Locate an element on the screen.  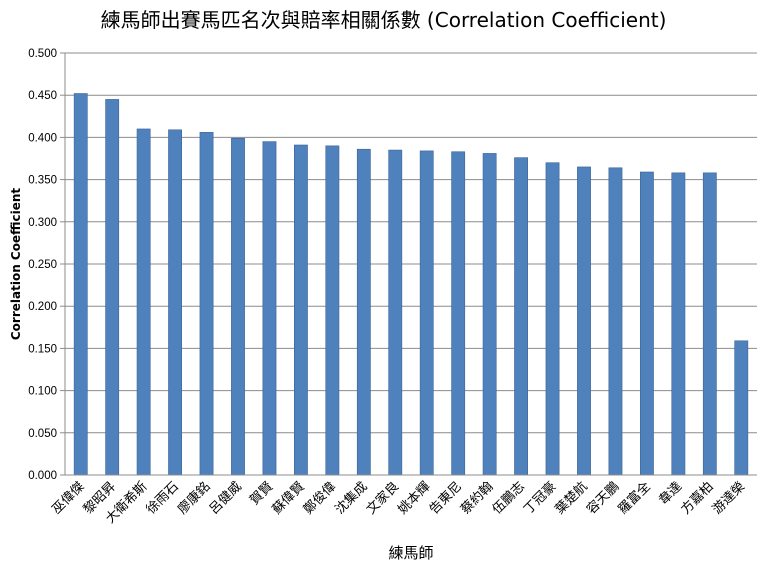
category-label: 伍鵬志 is located at coordinates (509, 498).